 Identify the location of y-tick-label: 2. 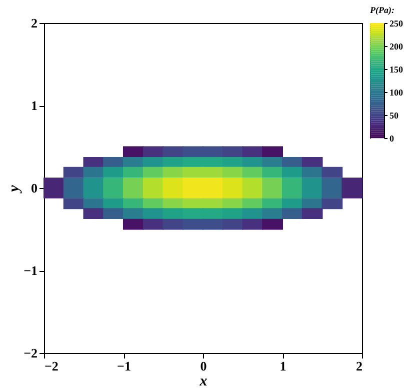
(34, 23).